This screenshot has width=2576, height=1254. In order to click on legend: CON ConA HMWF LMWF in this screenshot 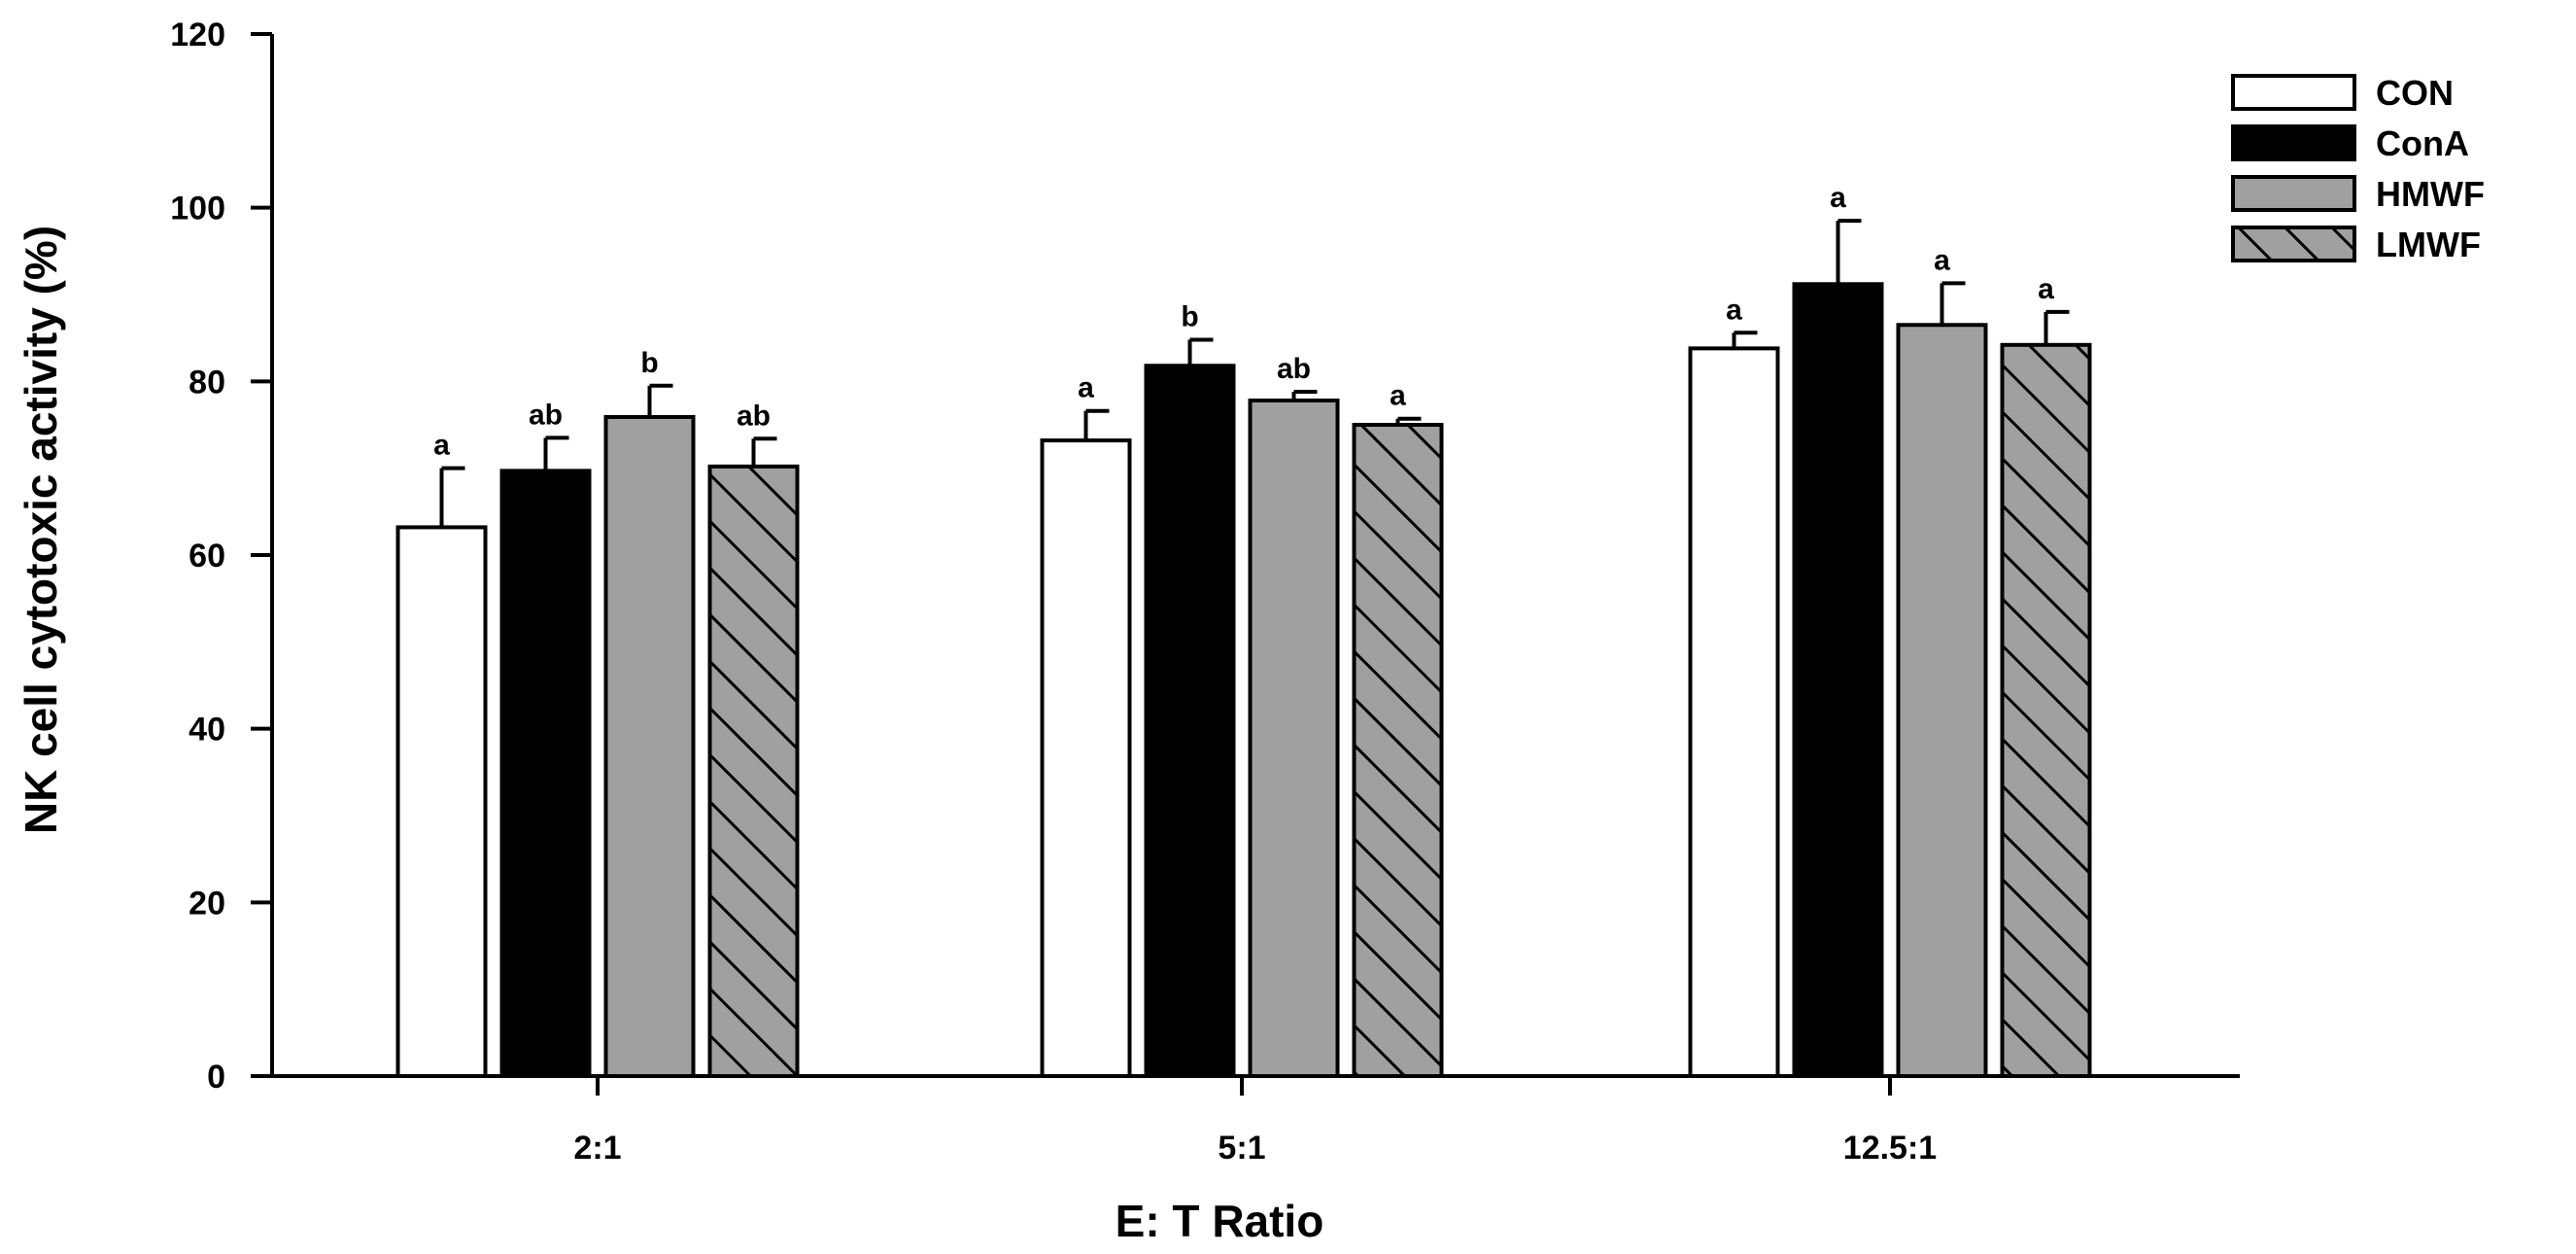, I will do `click(2358, 168)`.